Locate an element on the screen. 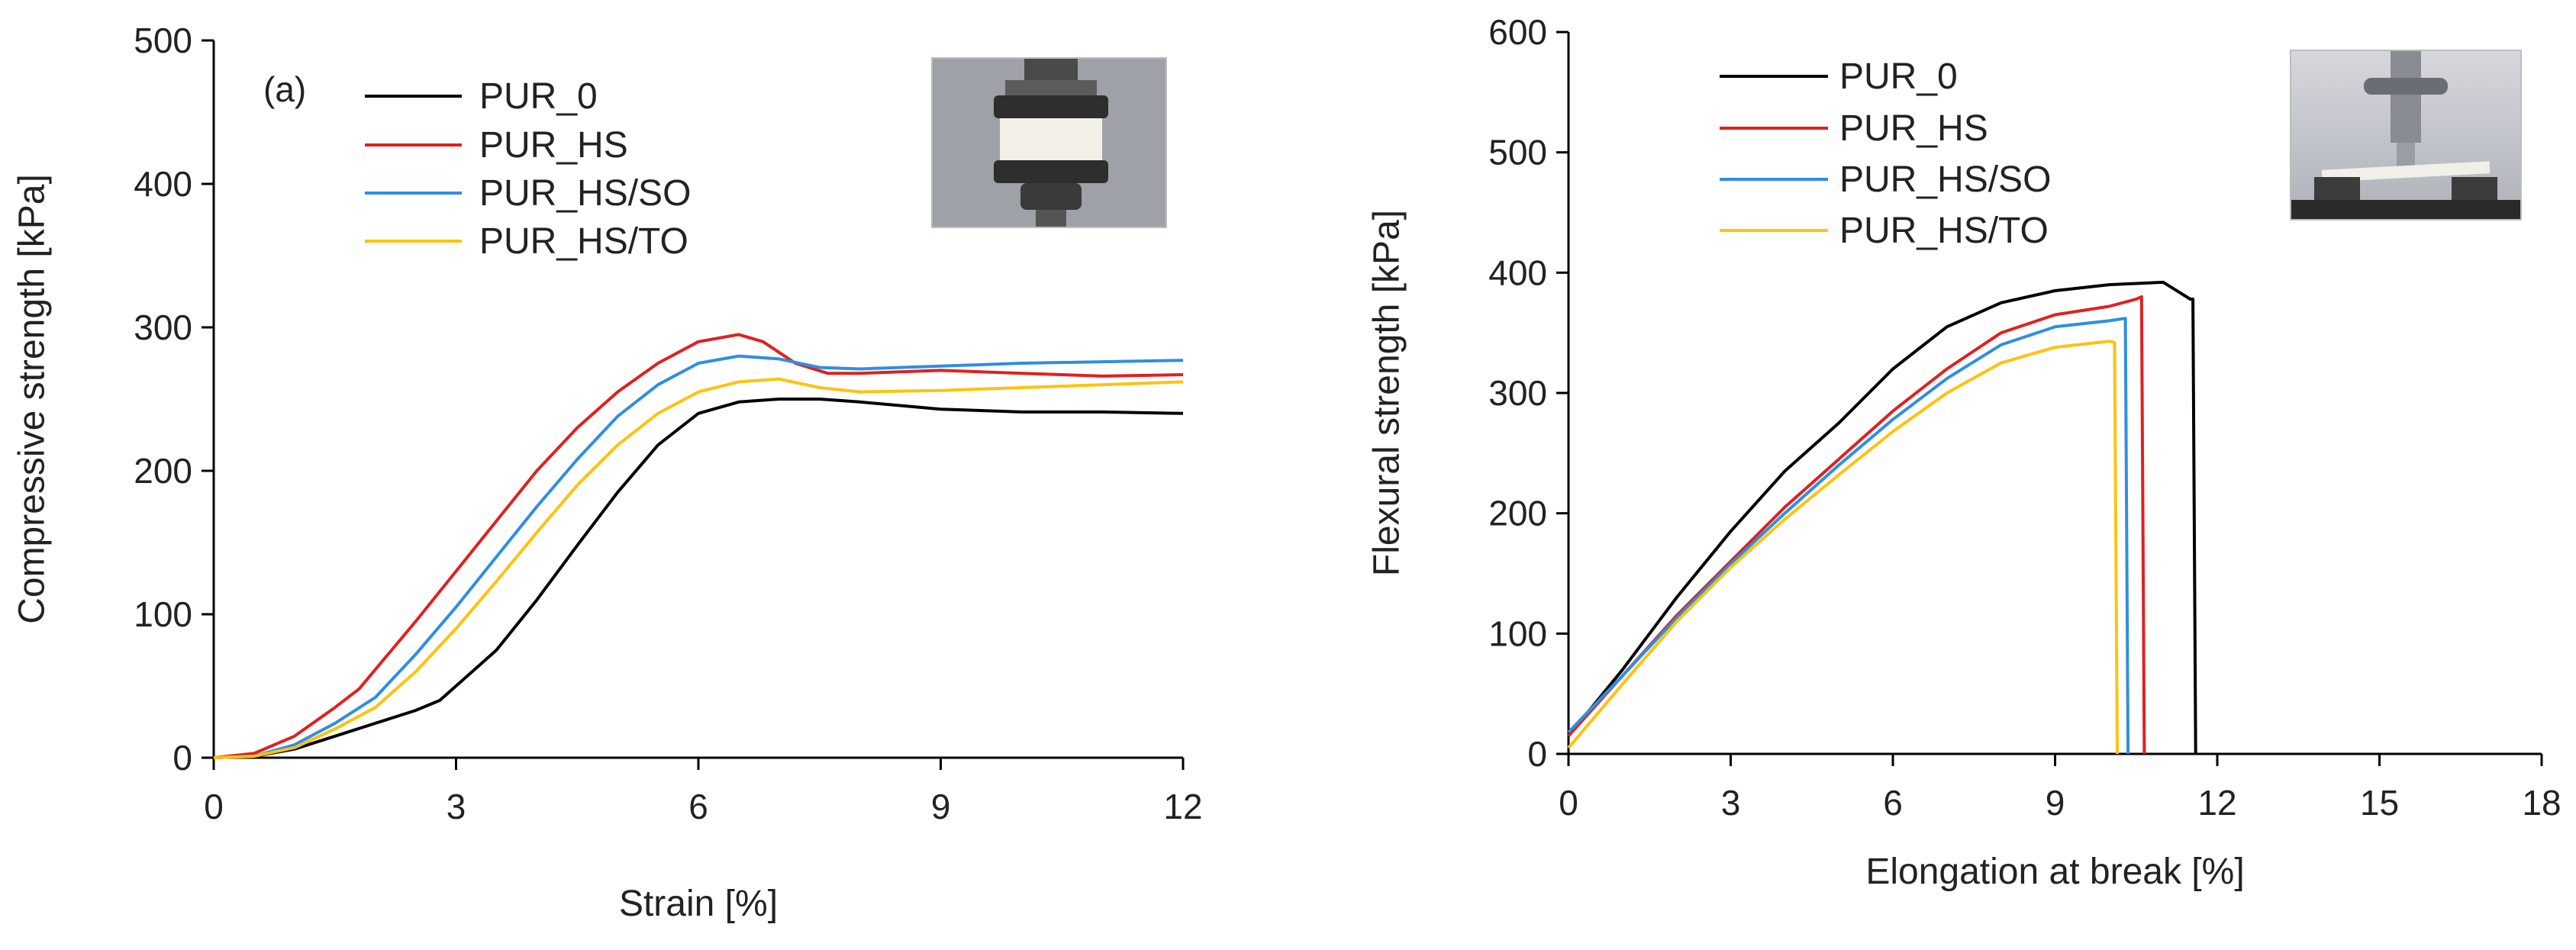  b-legend-label: PUR_HS is located at coordinates (1913, 128).